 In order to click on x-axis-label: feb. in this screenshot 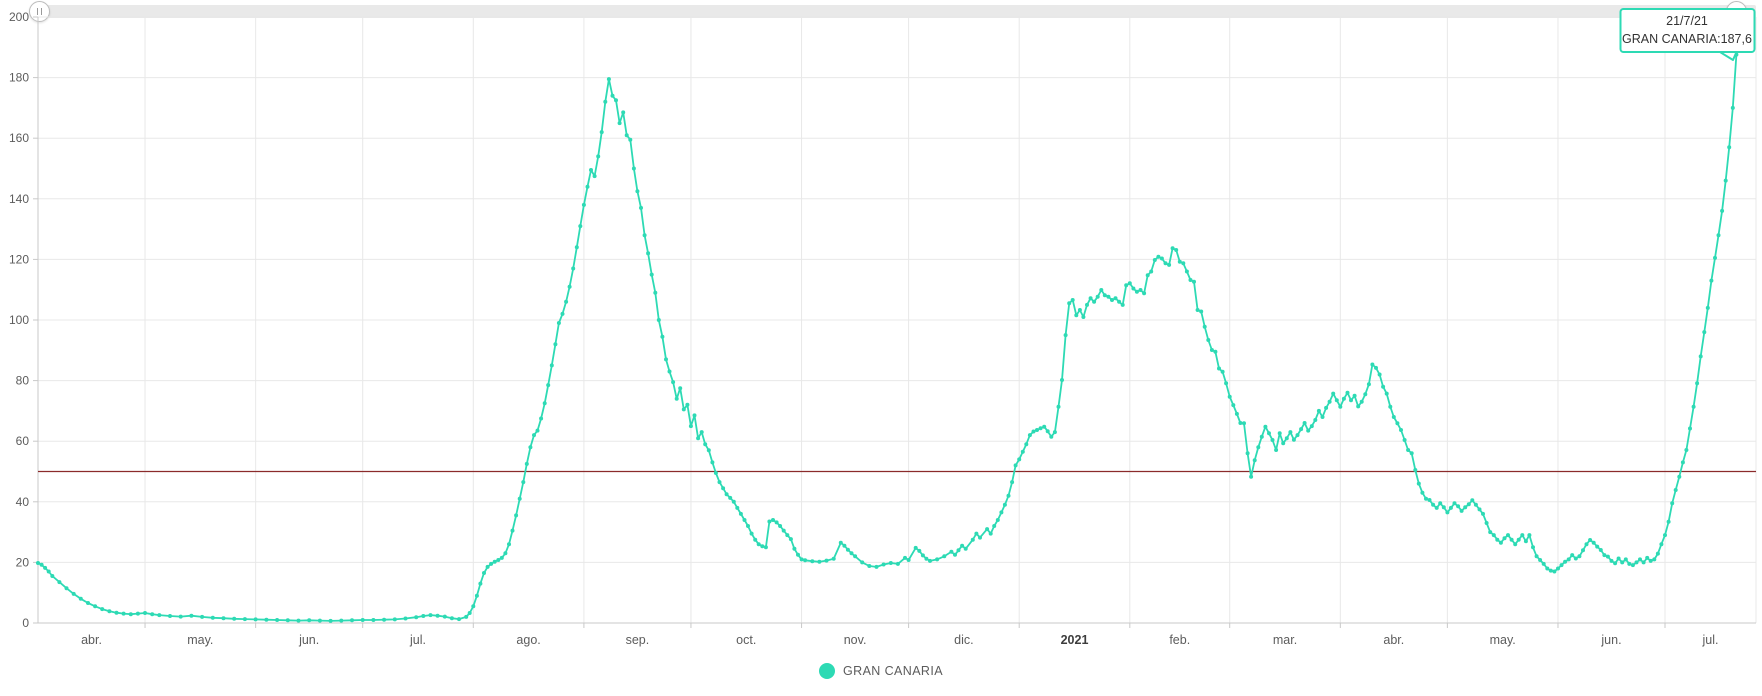, I will do `click(1179, 640)`.